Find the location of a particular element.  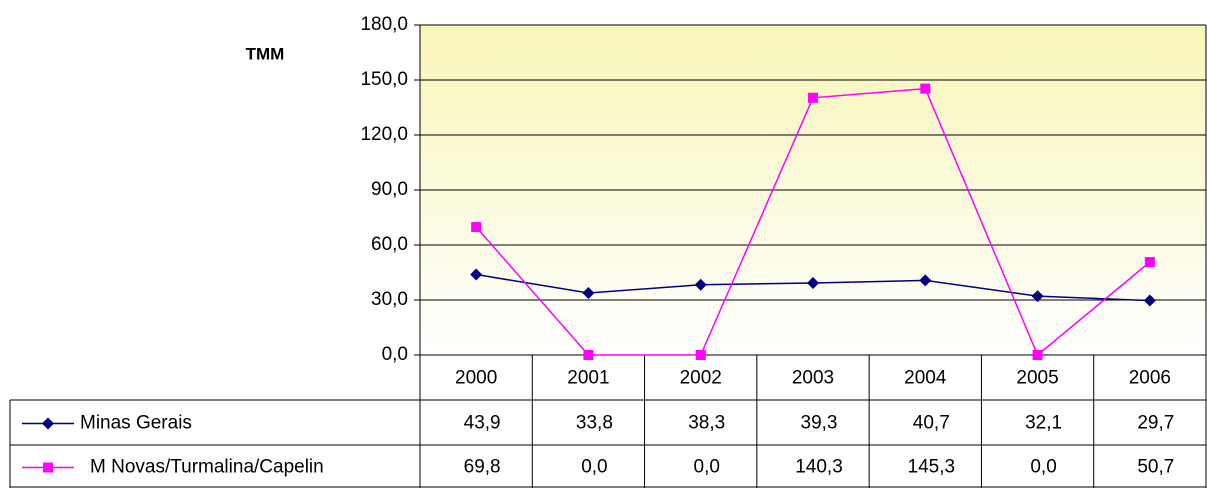

data-label: 32,1 is located at coordinates (1043, 423).